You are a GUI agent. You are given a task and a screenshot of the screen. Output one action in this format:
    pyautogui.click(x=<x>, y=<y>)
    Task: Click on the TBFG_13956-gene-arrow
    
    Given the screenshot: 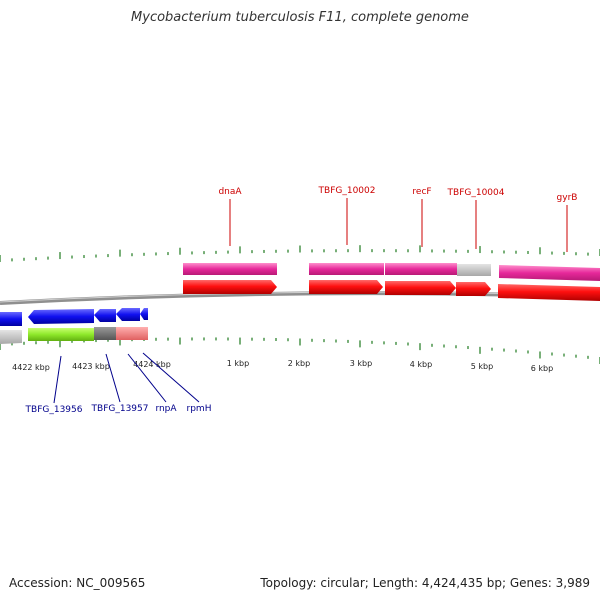 What is the action you would take?
    pyautogui.click(x=61, y=316)
    